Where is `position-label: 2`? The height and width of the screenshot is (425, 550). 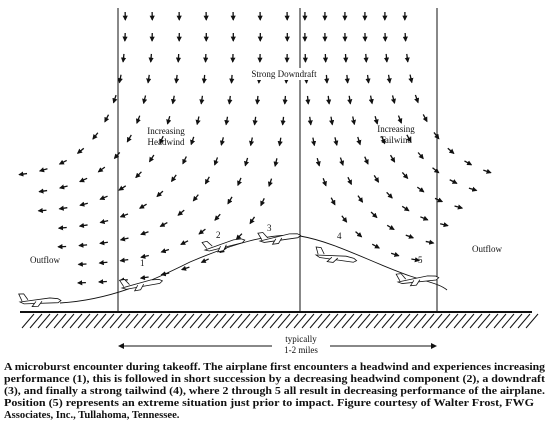
position-label: 2 is located at coordinates (218, 235).